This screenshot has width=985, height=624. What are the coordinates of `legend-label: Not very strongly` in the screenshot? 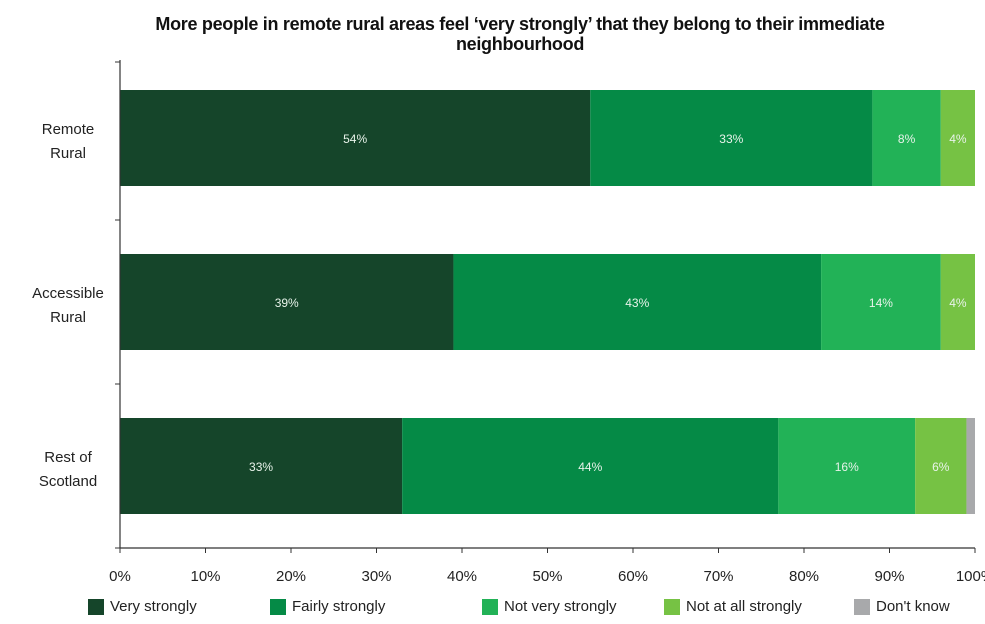 It's located at (560, 606).